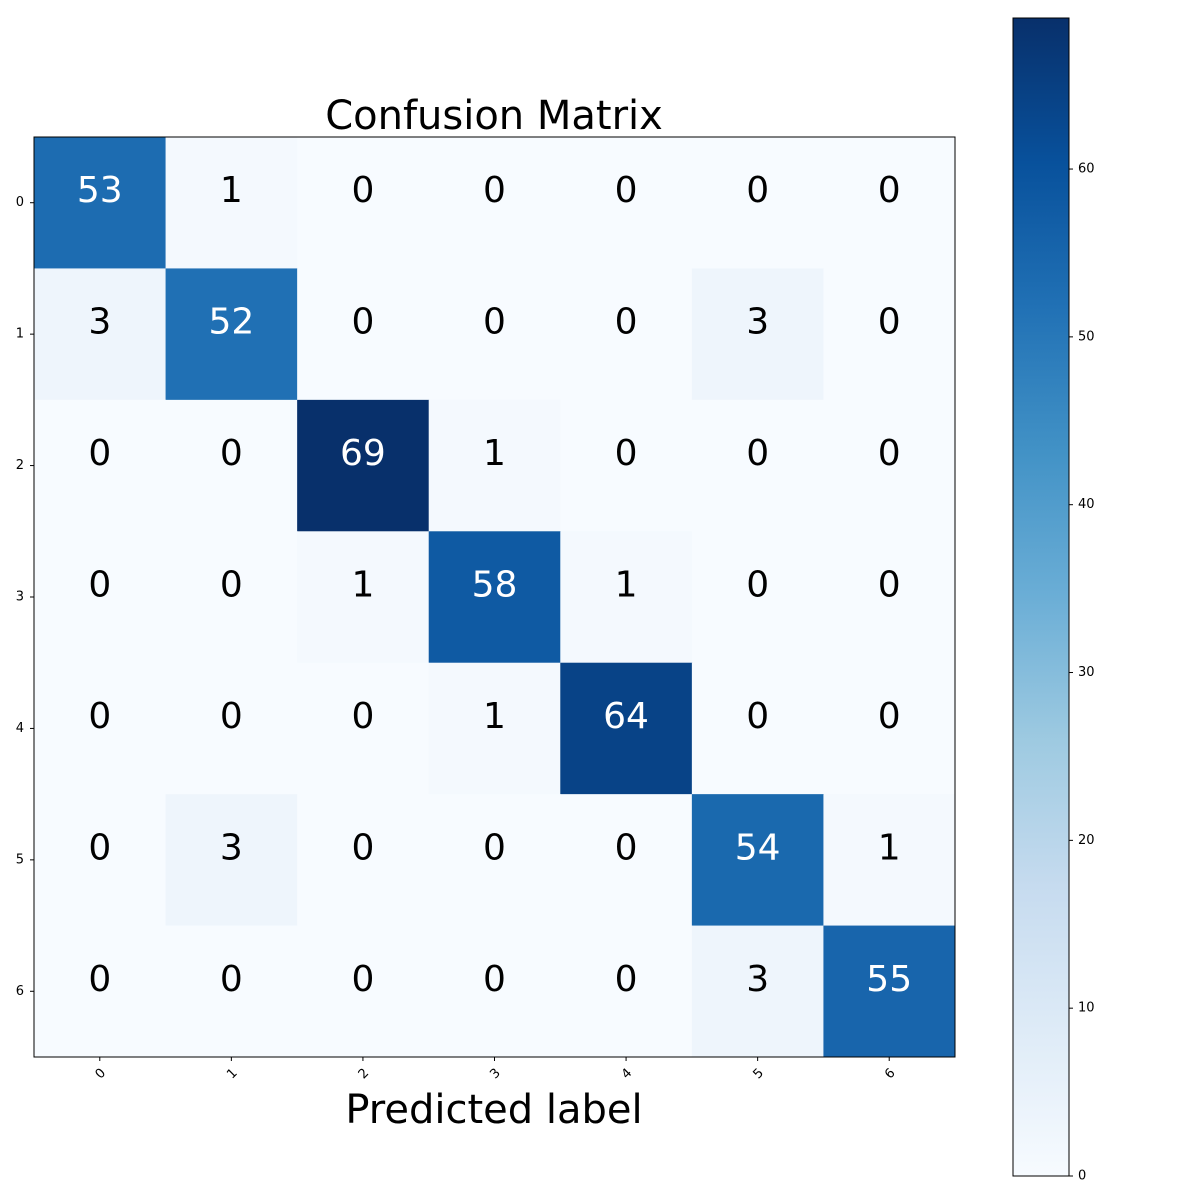 The width and height of the screenshot is (1200, 1200). What do you see at coordinates (20, 334) in the screenshot?
I see `y-tick-label: 1` at bounding box center [20, 334].